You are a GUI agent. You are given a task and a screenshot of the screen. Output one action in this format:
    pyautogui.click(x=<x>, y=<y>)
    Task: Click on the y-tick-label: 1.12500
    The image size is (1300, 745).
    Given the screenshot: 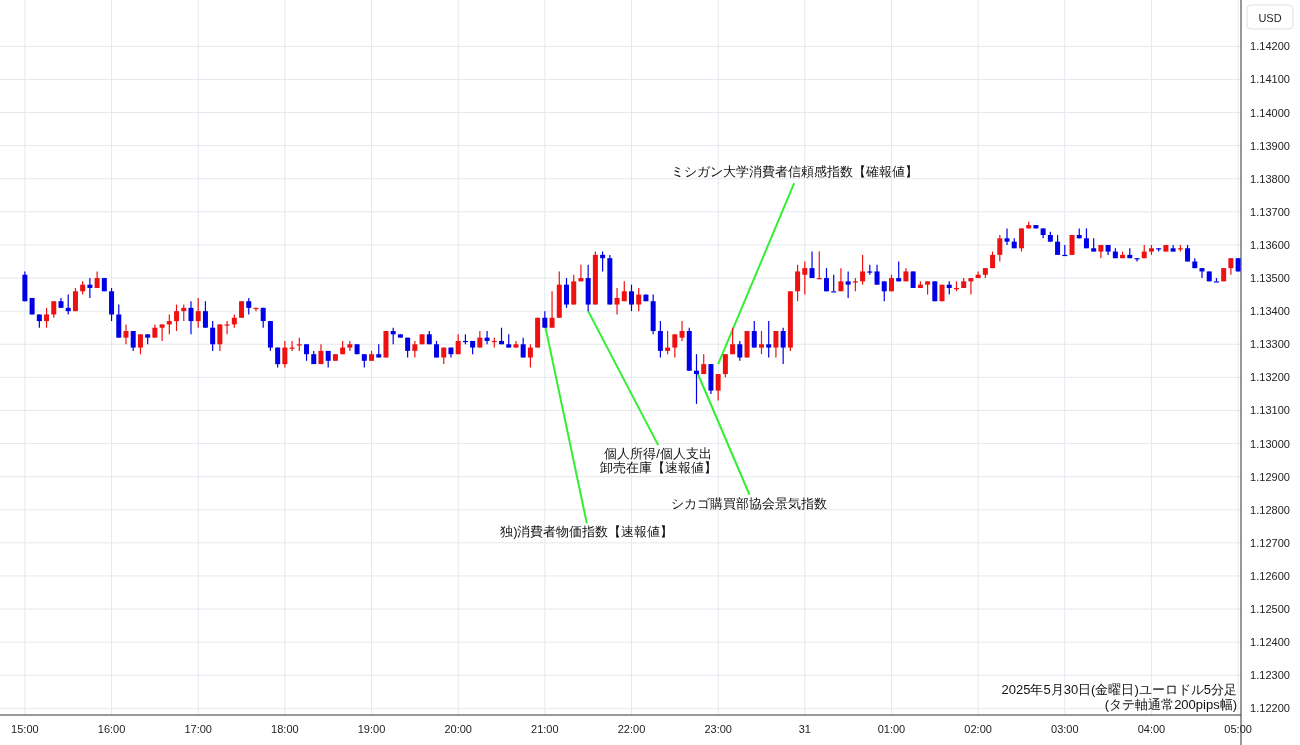 What is the action you would take?
    pyautogui.click(x=1270, y=609)
    